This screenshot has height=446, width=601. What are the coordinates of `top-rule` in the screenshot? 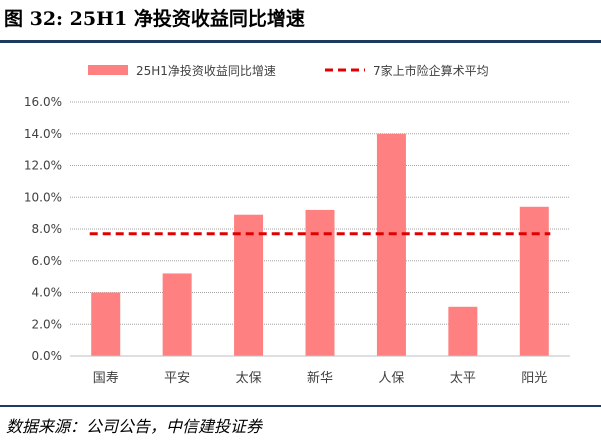 It's located at (300, 41).